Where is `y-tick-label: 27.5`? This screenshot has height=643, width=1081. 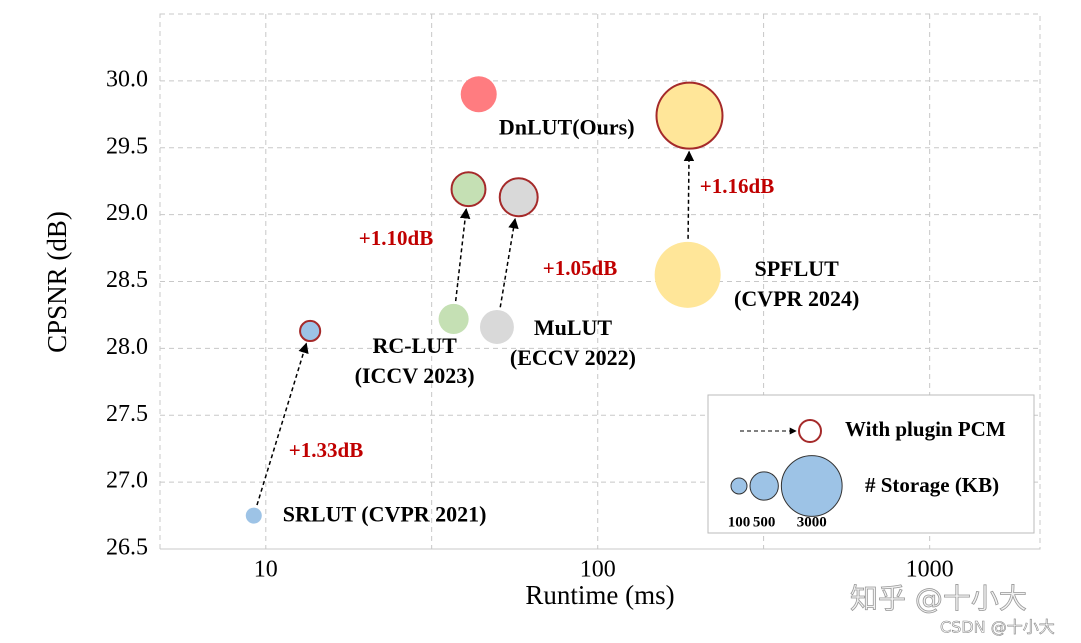 y-tick-label: 27.5 is located at coordinates (127, 414).